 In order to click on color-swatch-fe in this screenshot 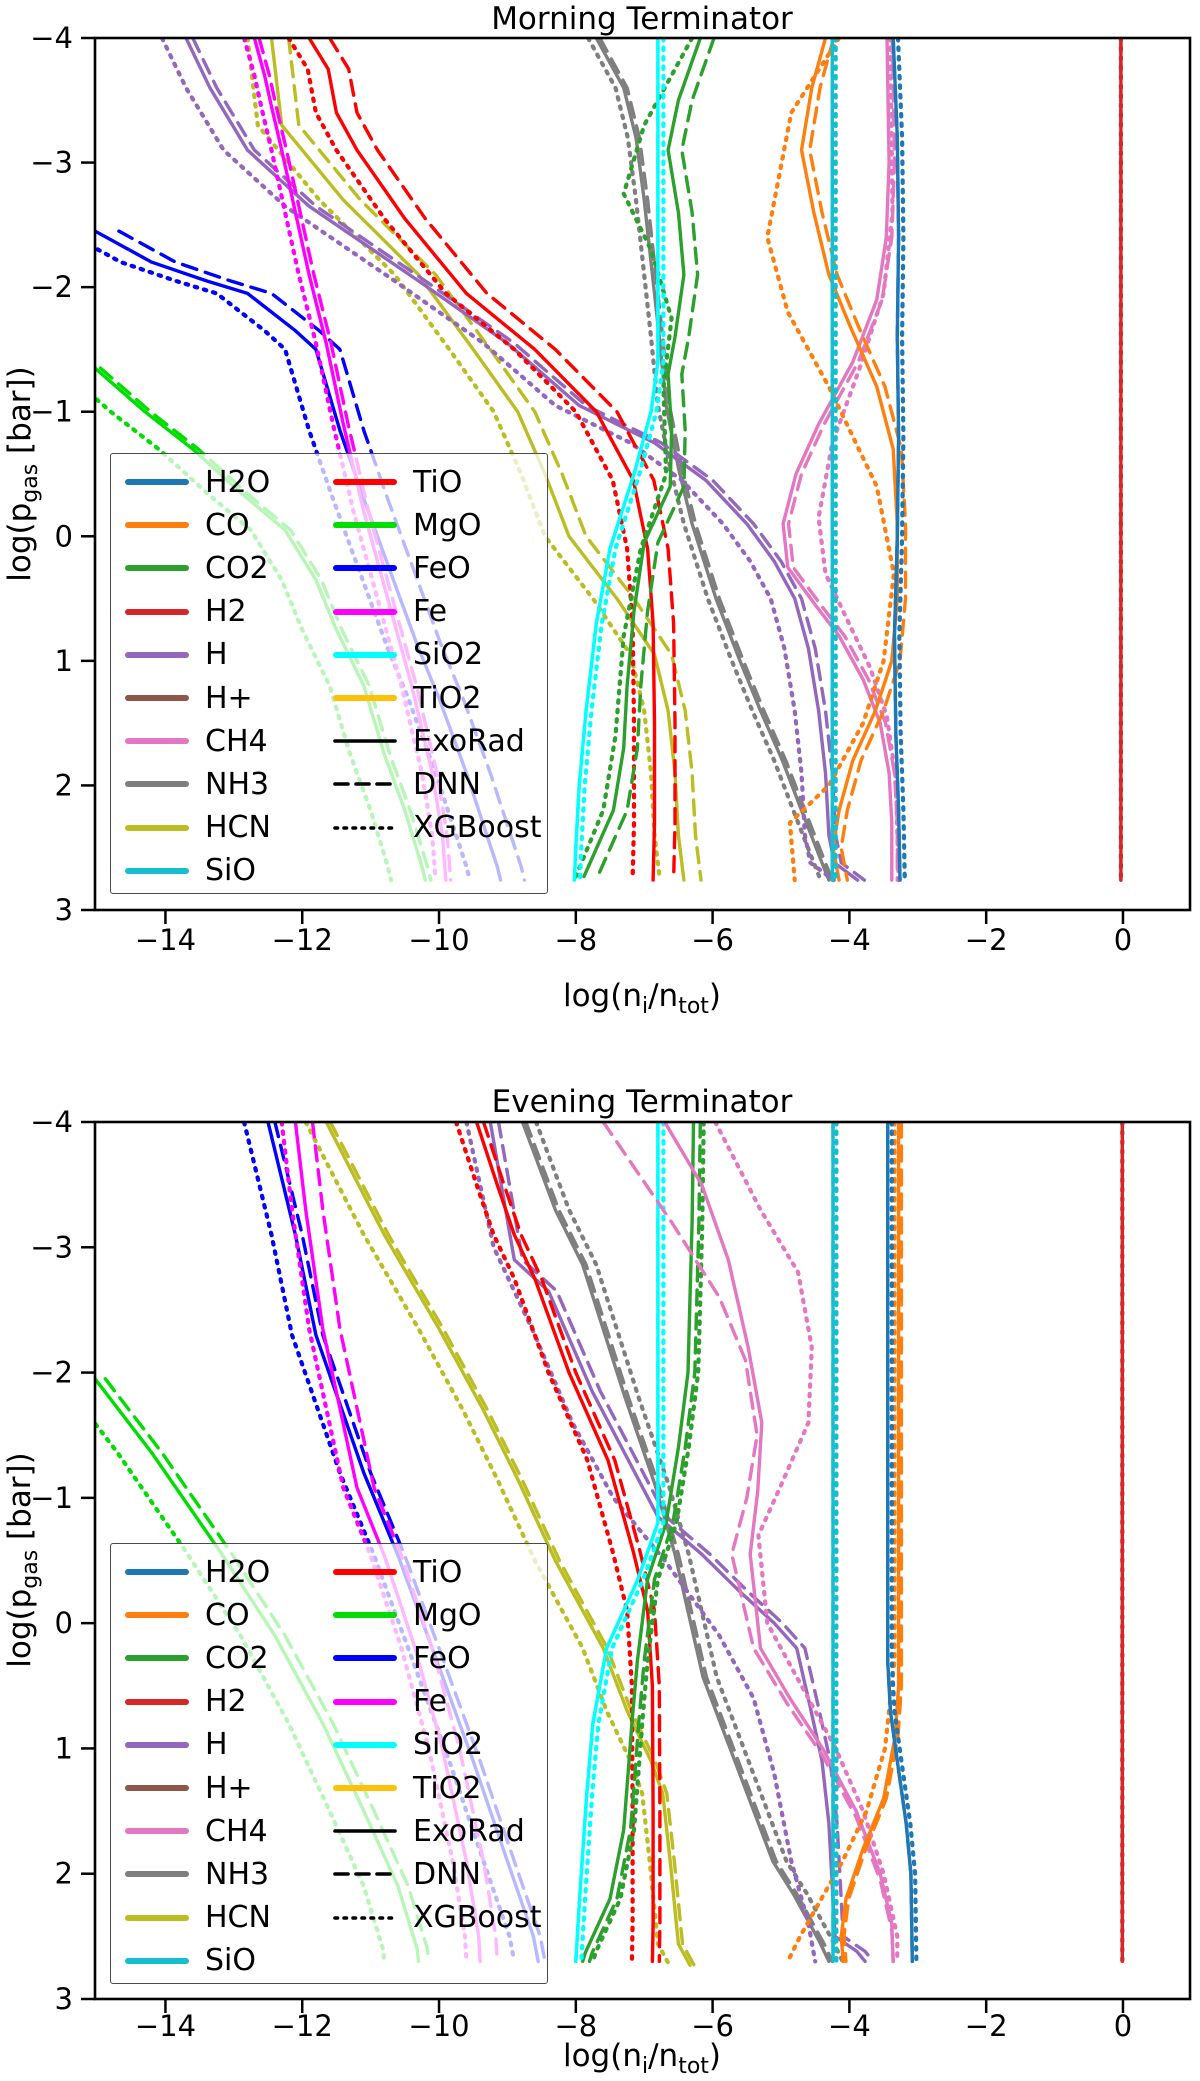, I will do `click(365, 1701)`.